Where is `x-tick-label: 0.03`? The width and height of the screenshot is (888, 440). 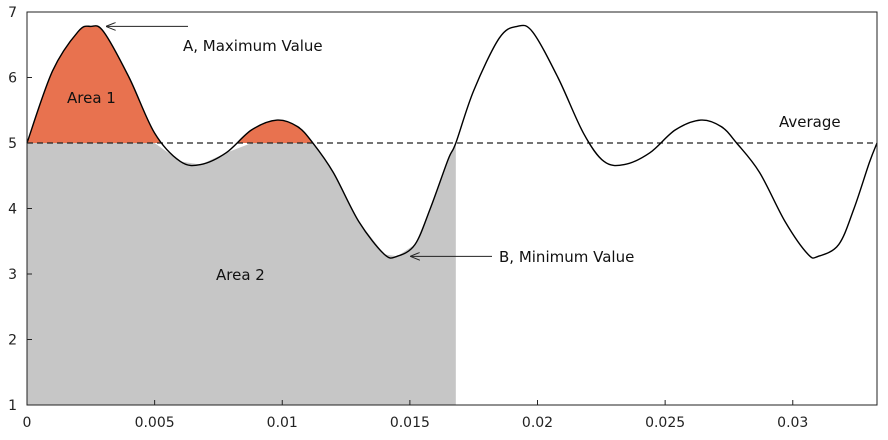 x-tick-label: 0.03 is located at coordinates (792, 423).